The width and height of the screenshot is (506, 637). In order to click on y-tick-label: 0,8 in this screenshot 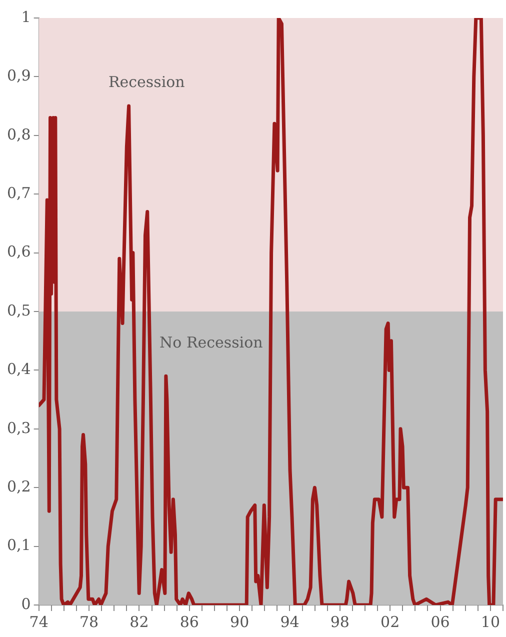, I will do `click(18, 134)`.